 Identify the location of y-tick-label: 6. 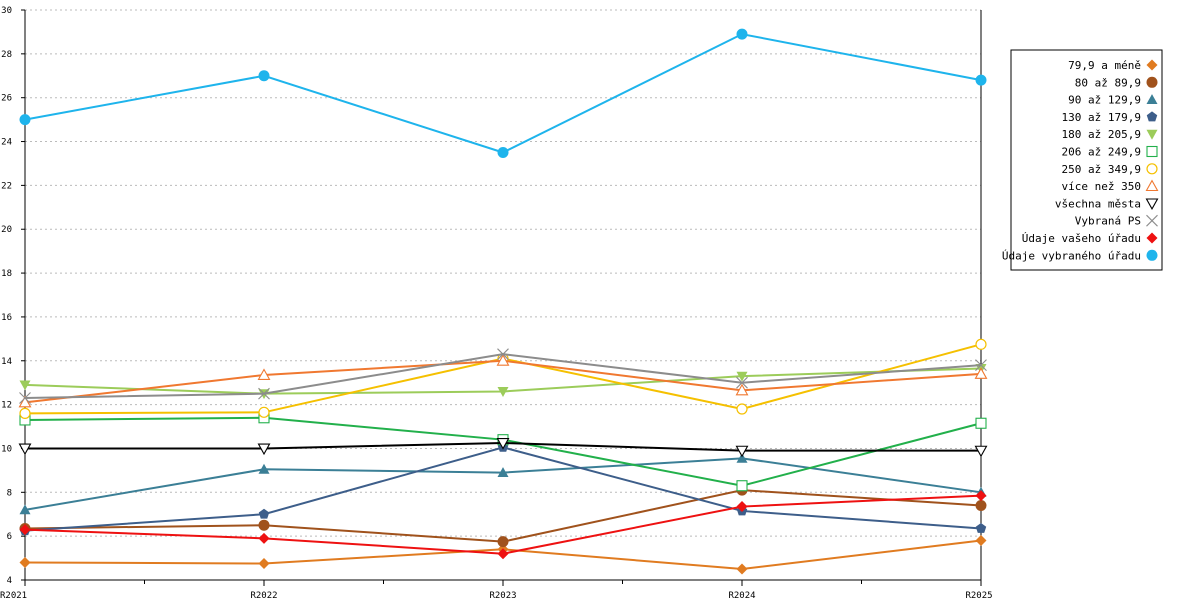
(9, 537).